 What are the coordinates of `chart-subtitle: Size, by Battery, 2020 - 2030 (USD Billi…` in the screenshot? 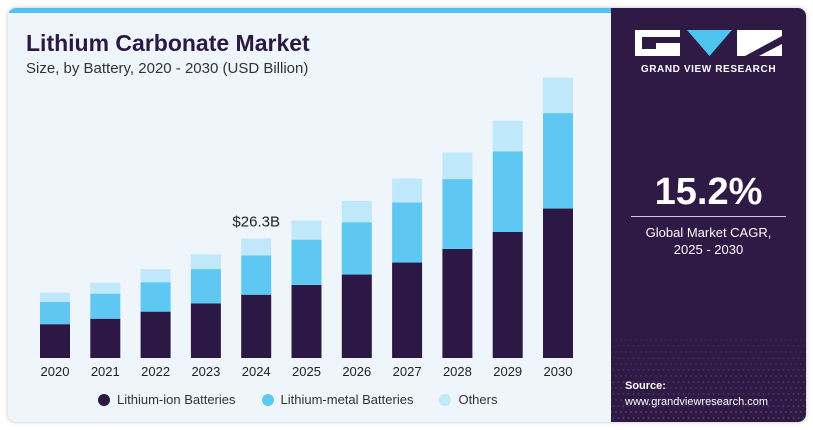 It's located at (167, 68).